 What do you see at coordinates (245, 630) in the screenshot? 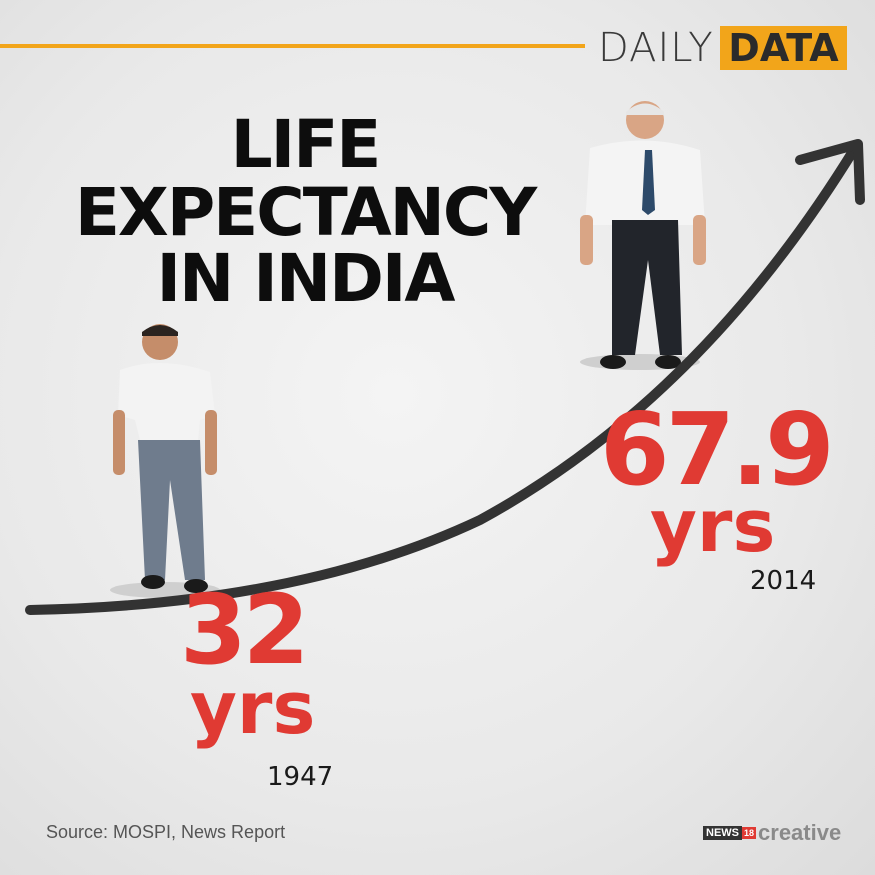
I see `value-1947: 32` at bounding box center [245, 630].